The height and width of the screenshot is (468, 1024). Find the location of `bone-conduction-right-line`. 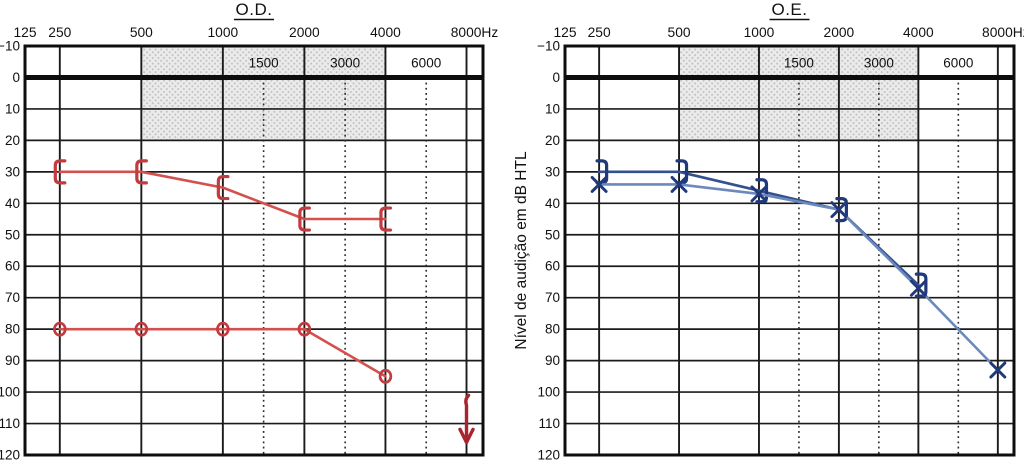

bone-conduction-right-line is located at coordinates (222, 195).